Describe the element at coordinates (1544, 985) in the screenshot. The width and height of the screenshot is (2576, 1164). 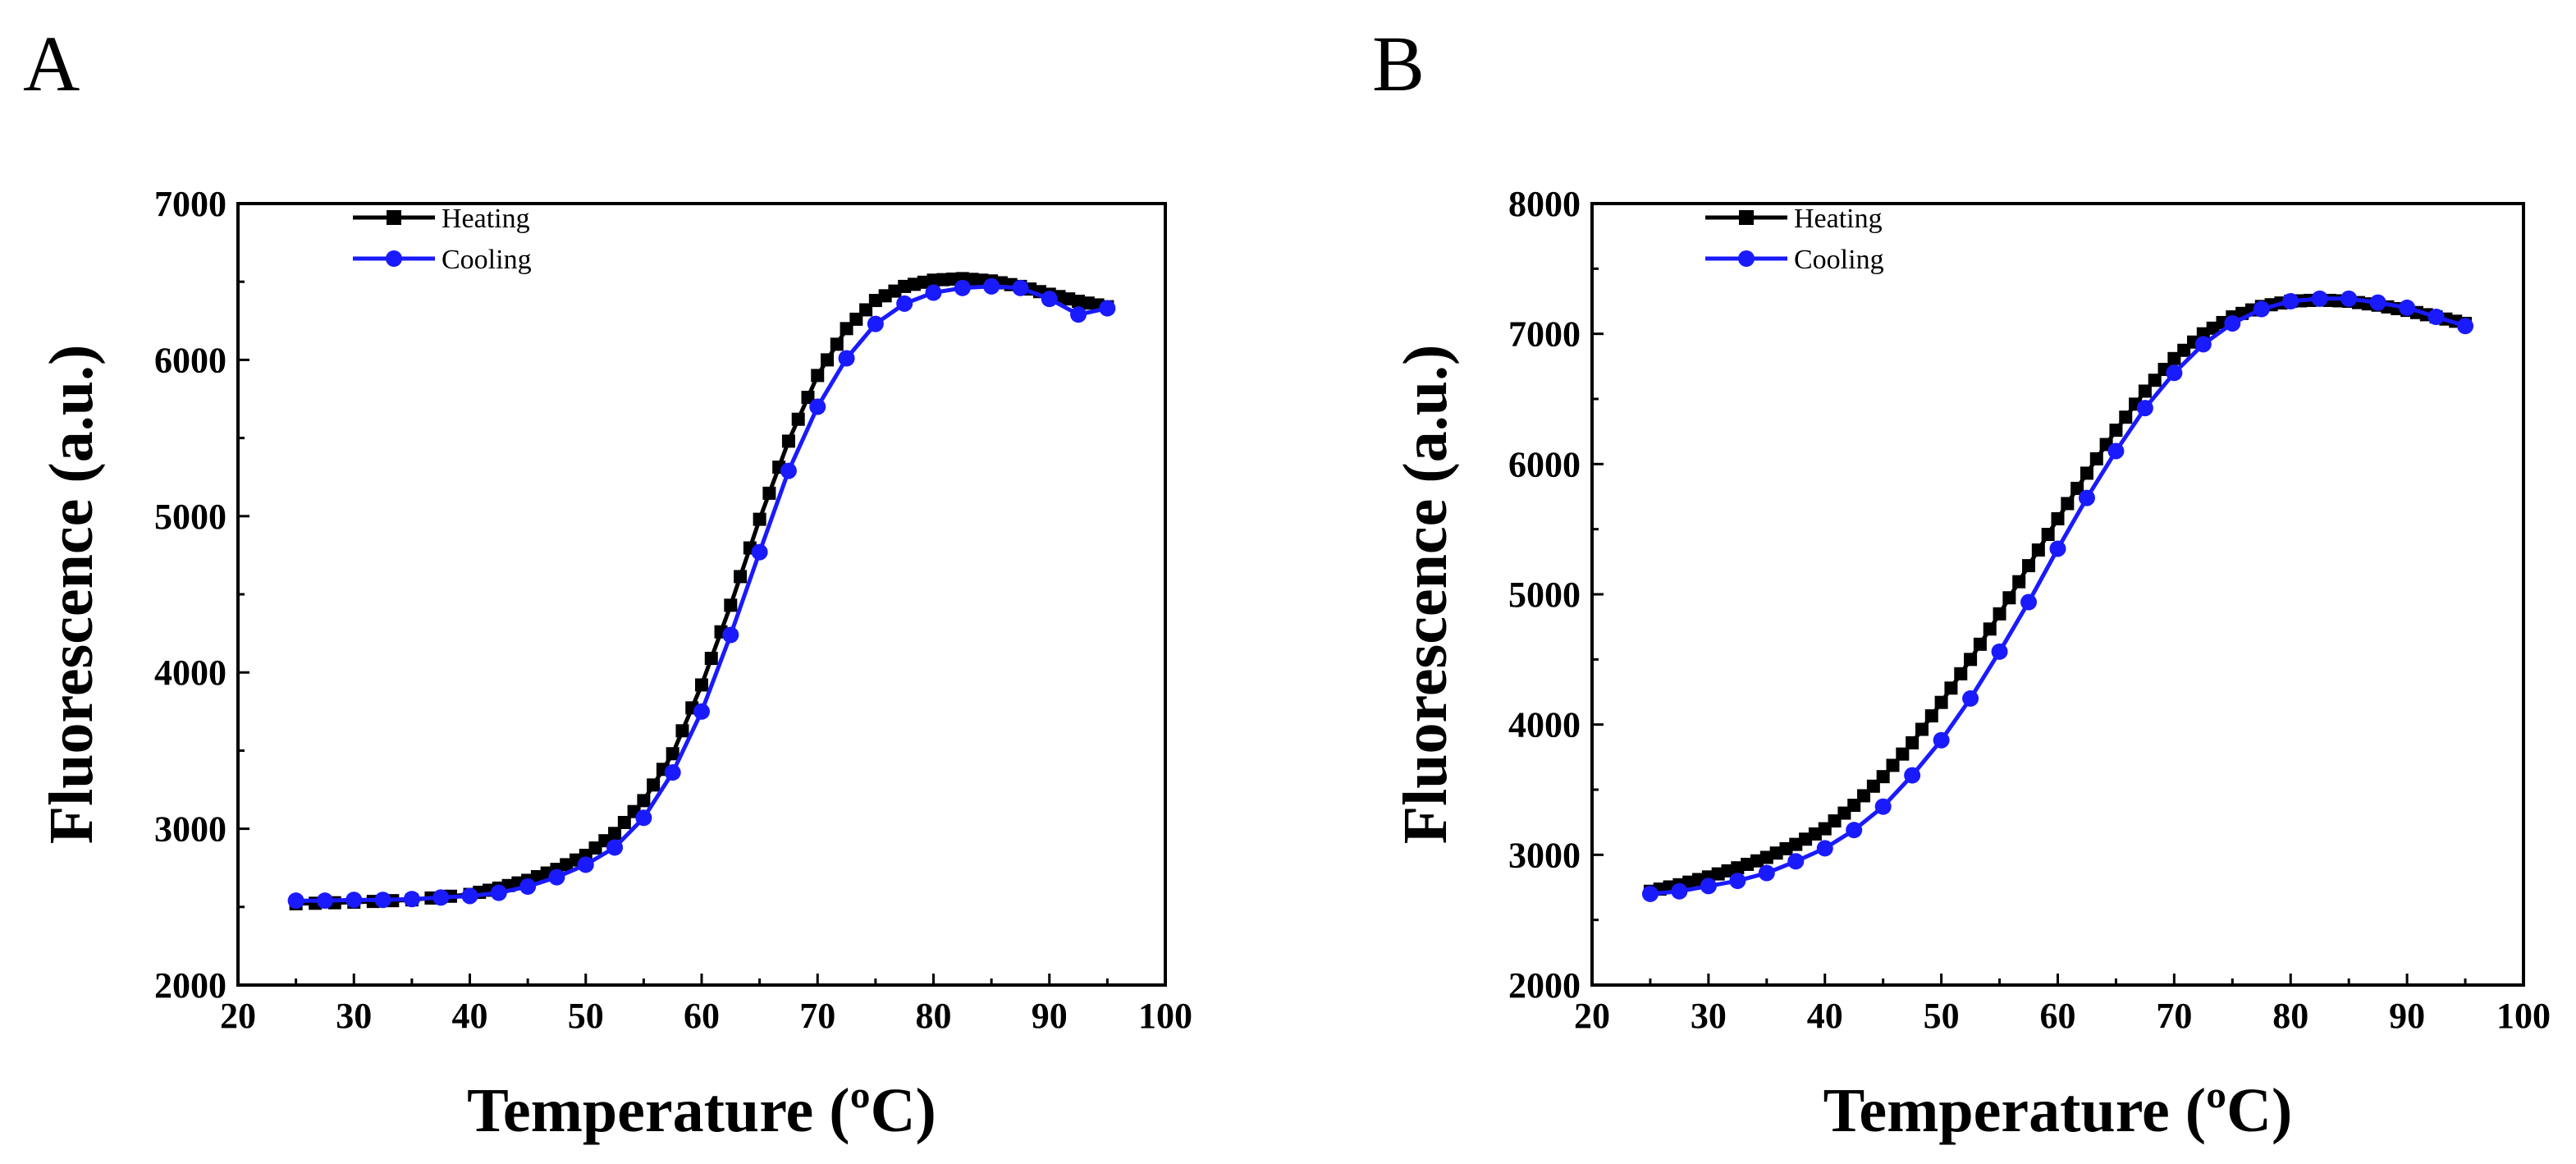
I see `y-tick-label: 2000` at that location.